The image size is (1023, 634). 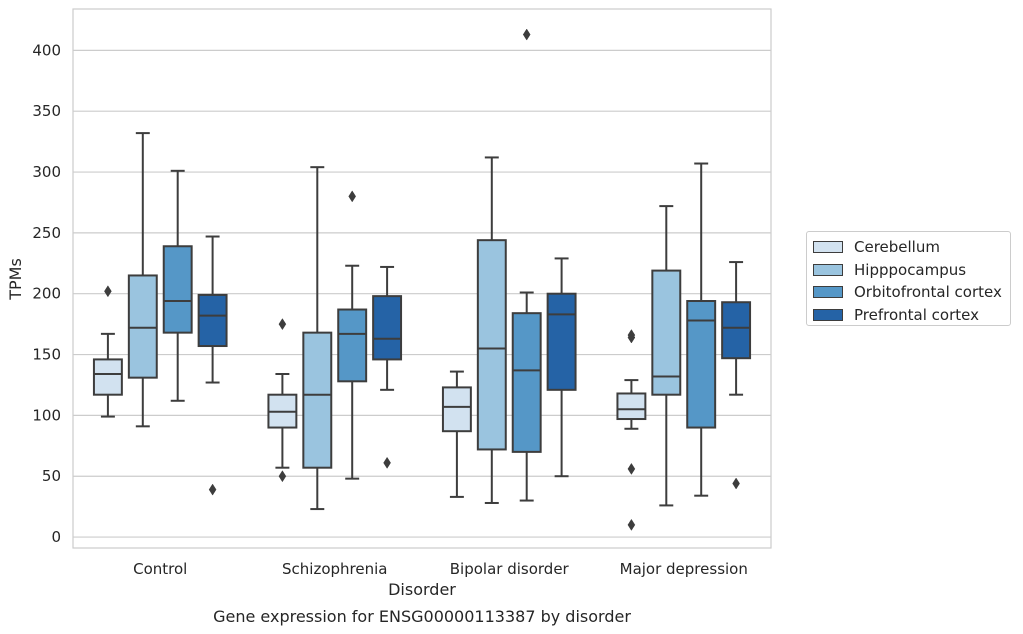 I want to click on legend-item: Prefrontal cortex, so click(x=911, y=315).